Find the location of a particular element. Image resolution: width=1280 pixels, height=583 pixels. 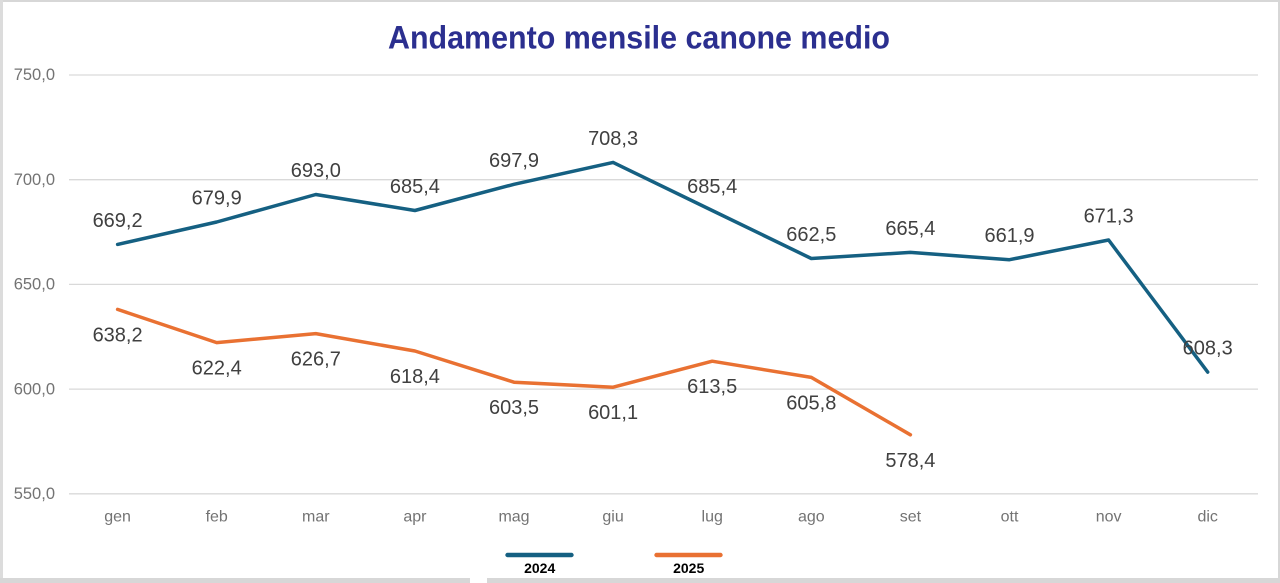

svg-text: 661,9 is located at coordinates (1009, 236).